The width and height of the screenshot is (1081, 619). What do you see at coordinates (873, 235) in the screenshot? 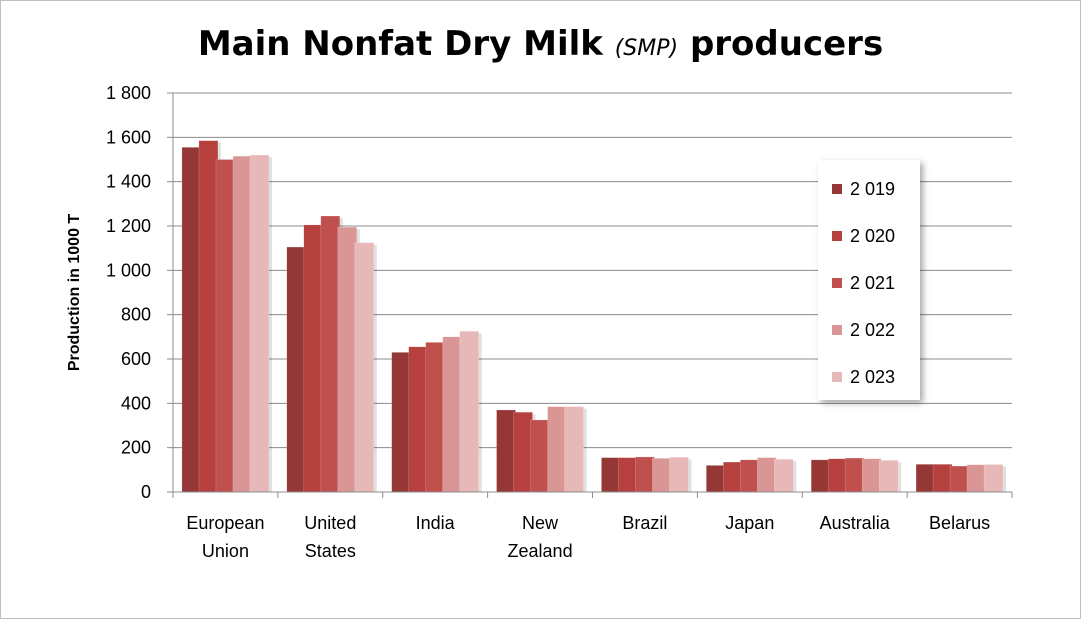
I see `legend-label: 2 020` at bounding box center [873, 235].